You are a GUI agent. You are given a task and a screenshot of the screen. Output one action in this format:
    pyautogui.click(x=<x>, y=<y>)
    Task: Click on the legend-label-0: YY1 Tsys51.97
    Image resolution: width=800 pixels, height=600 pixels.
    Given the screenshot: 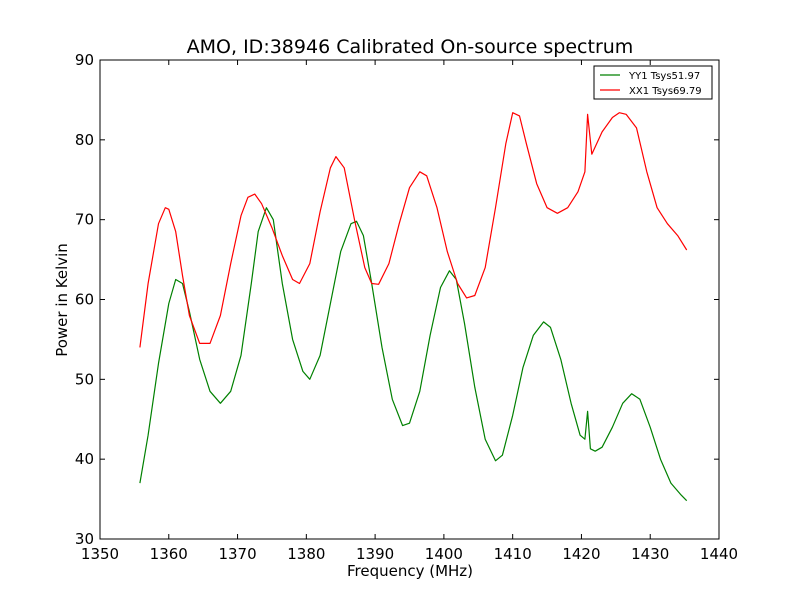 What is the action you would take?
    pyautogui.click(x=664, y=76)
    